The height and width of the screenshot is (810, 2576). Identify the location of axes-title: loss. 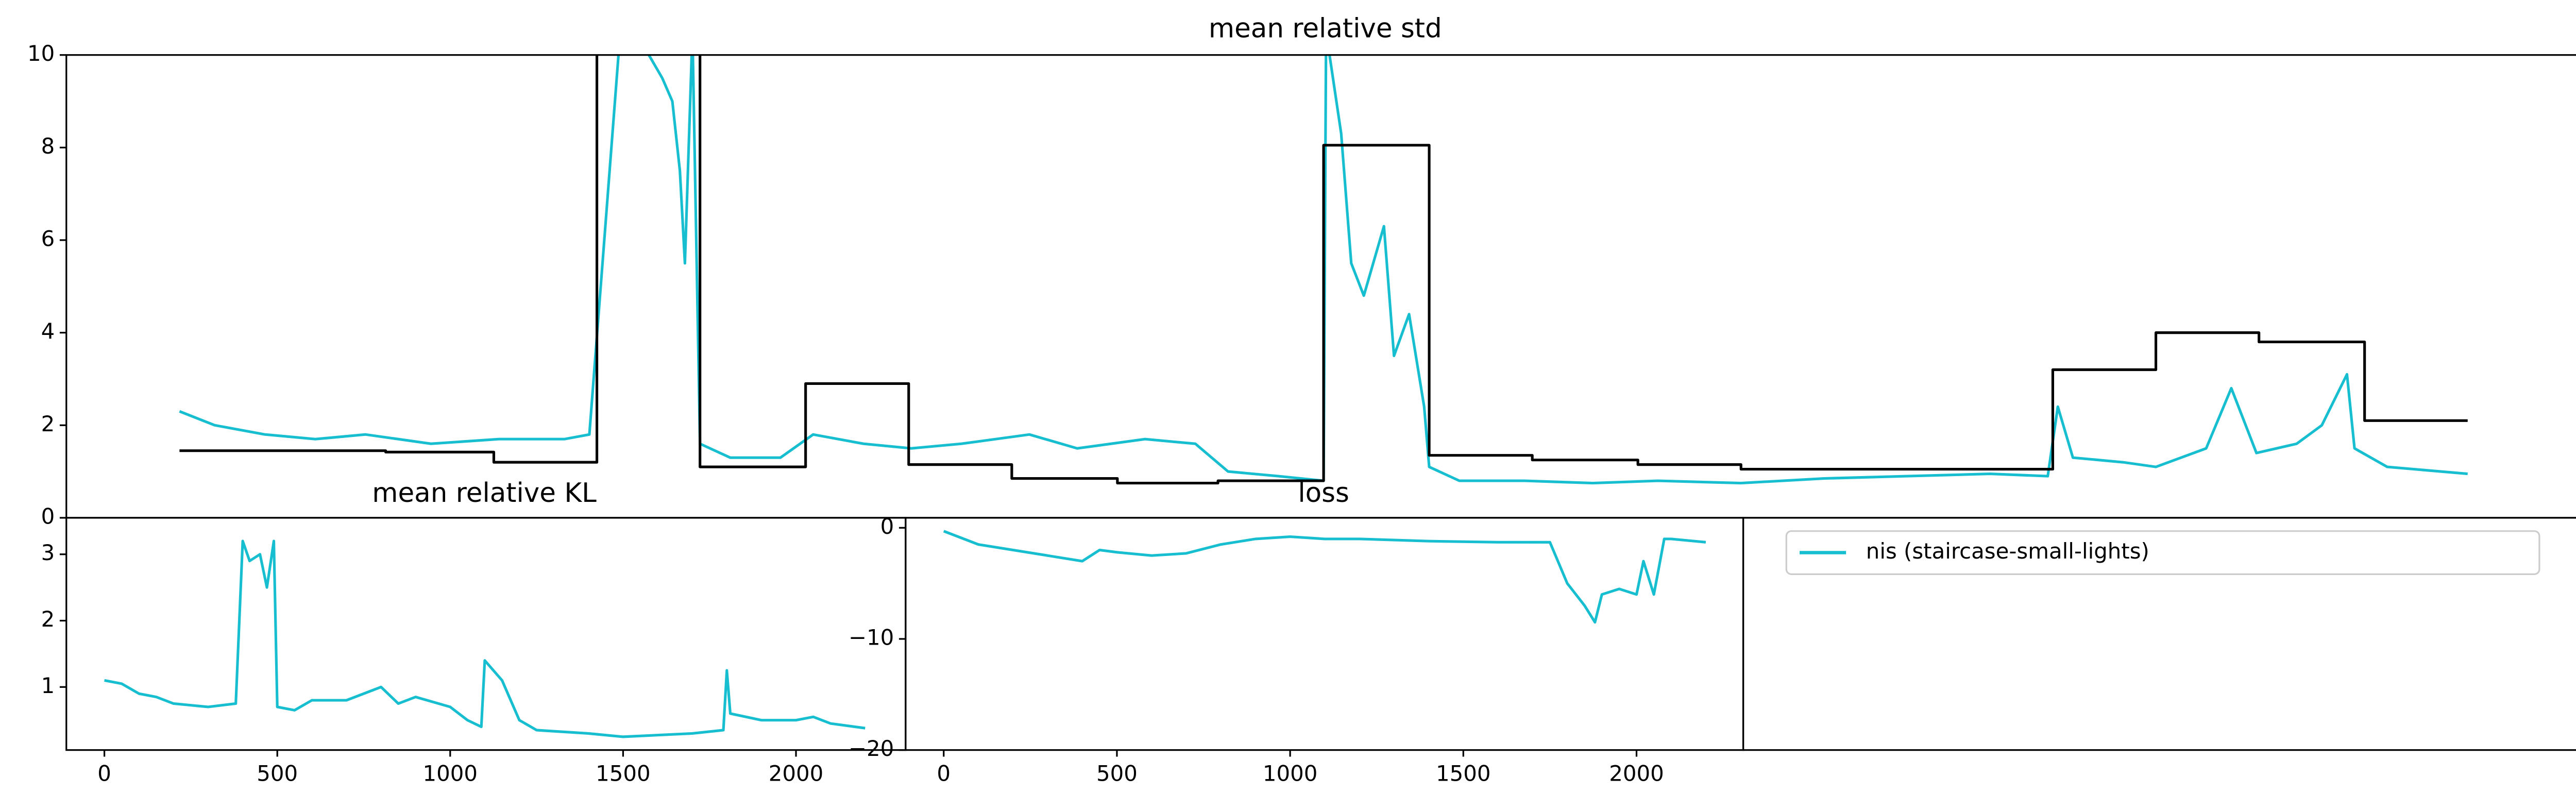
(1323, 493).